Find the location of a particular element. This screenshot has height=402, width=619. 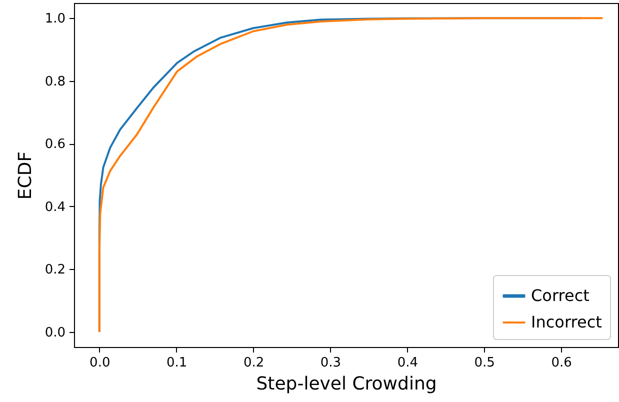

x-tick-label: 0.2 is located at coordinates (253, 363).